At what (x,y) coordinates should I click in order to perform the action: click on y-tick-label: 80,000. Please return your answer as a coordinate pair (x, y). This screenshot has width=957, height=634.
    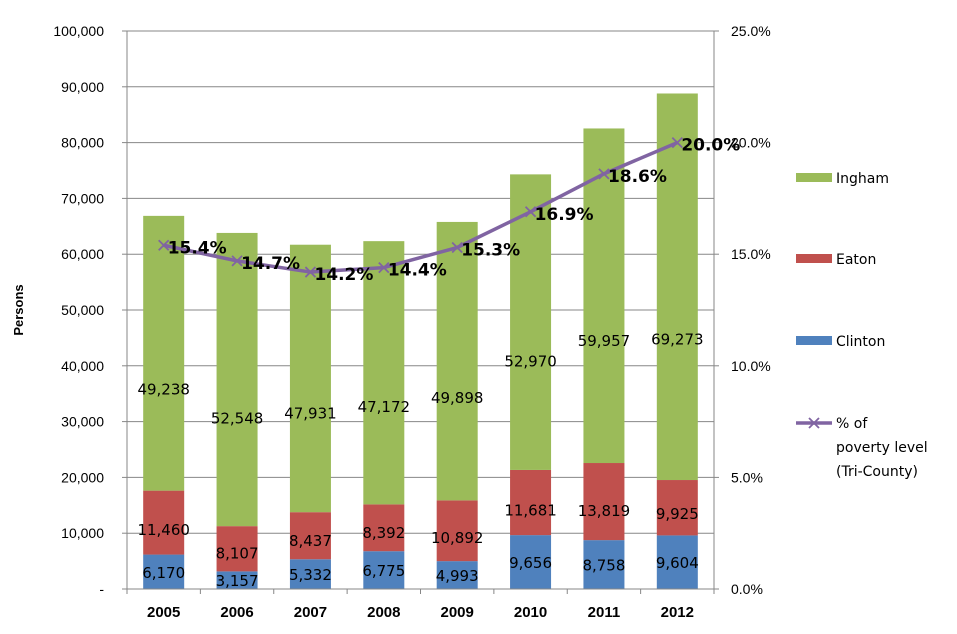
    Looking at the image, I should click on (82, 143).